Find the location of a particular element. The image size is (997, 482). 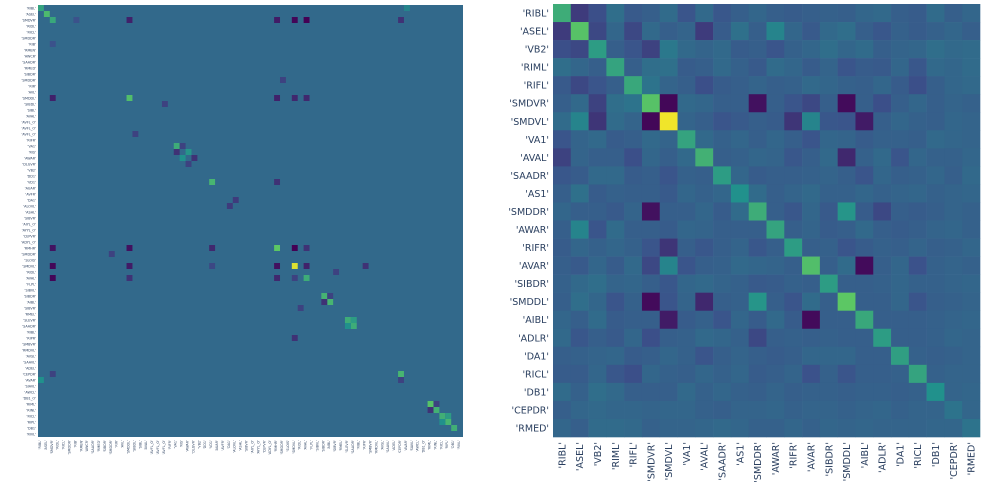

right-x-tick-label: 'AVAR' is located at coordinates (811, 457).